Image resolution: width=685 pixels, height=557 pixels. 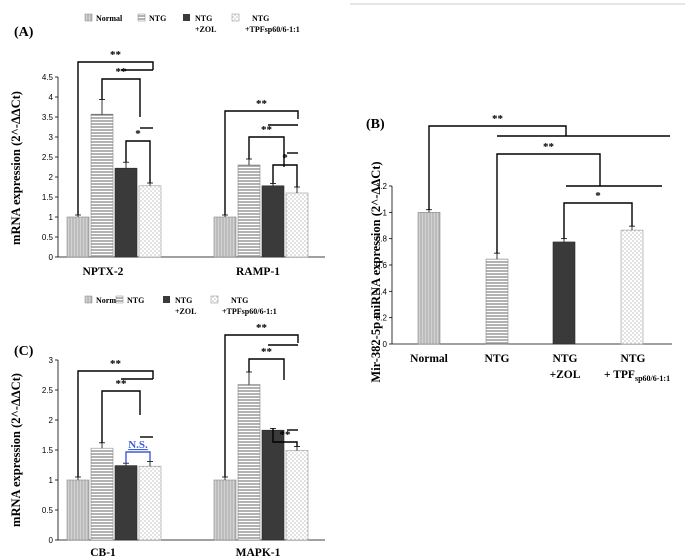 What do you see at coordinates (498, 119) in the screenshot?
I see `b-sig-1-label: **` at bounding box center [498, 119].